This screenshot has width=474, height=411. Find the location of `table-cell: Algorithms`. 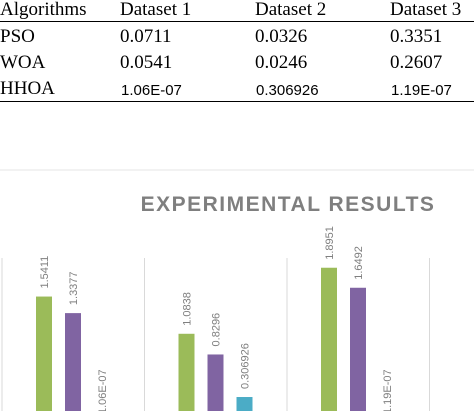

table-cell: Algorithms is located at coordinates (43, 10).